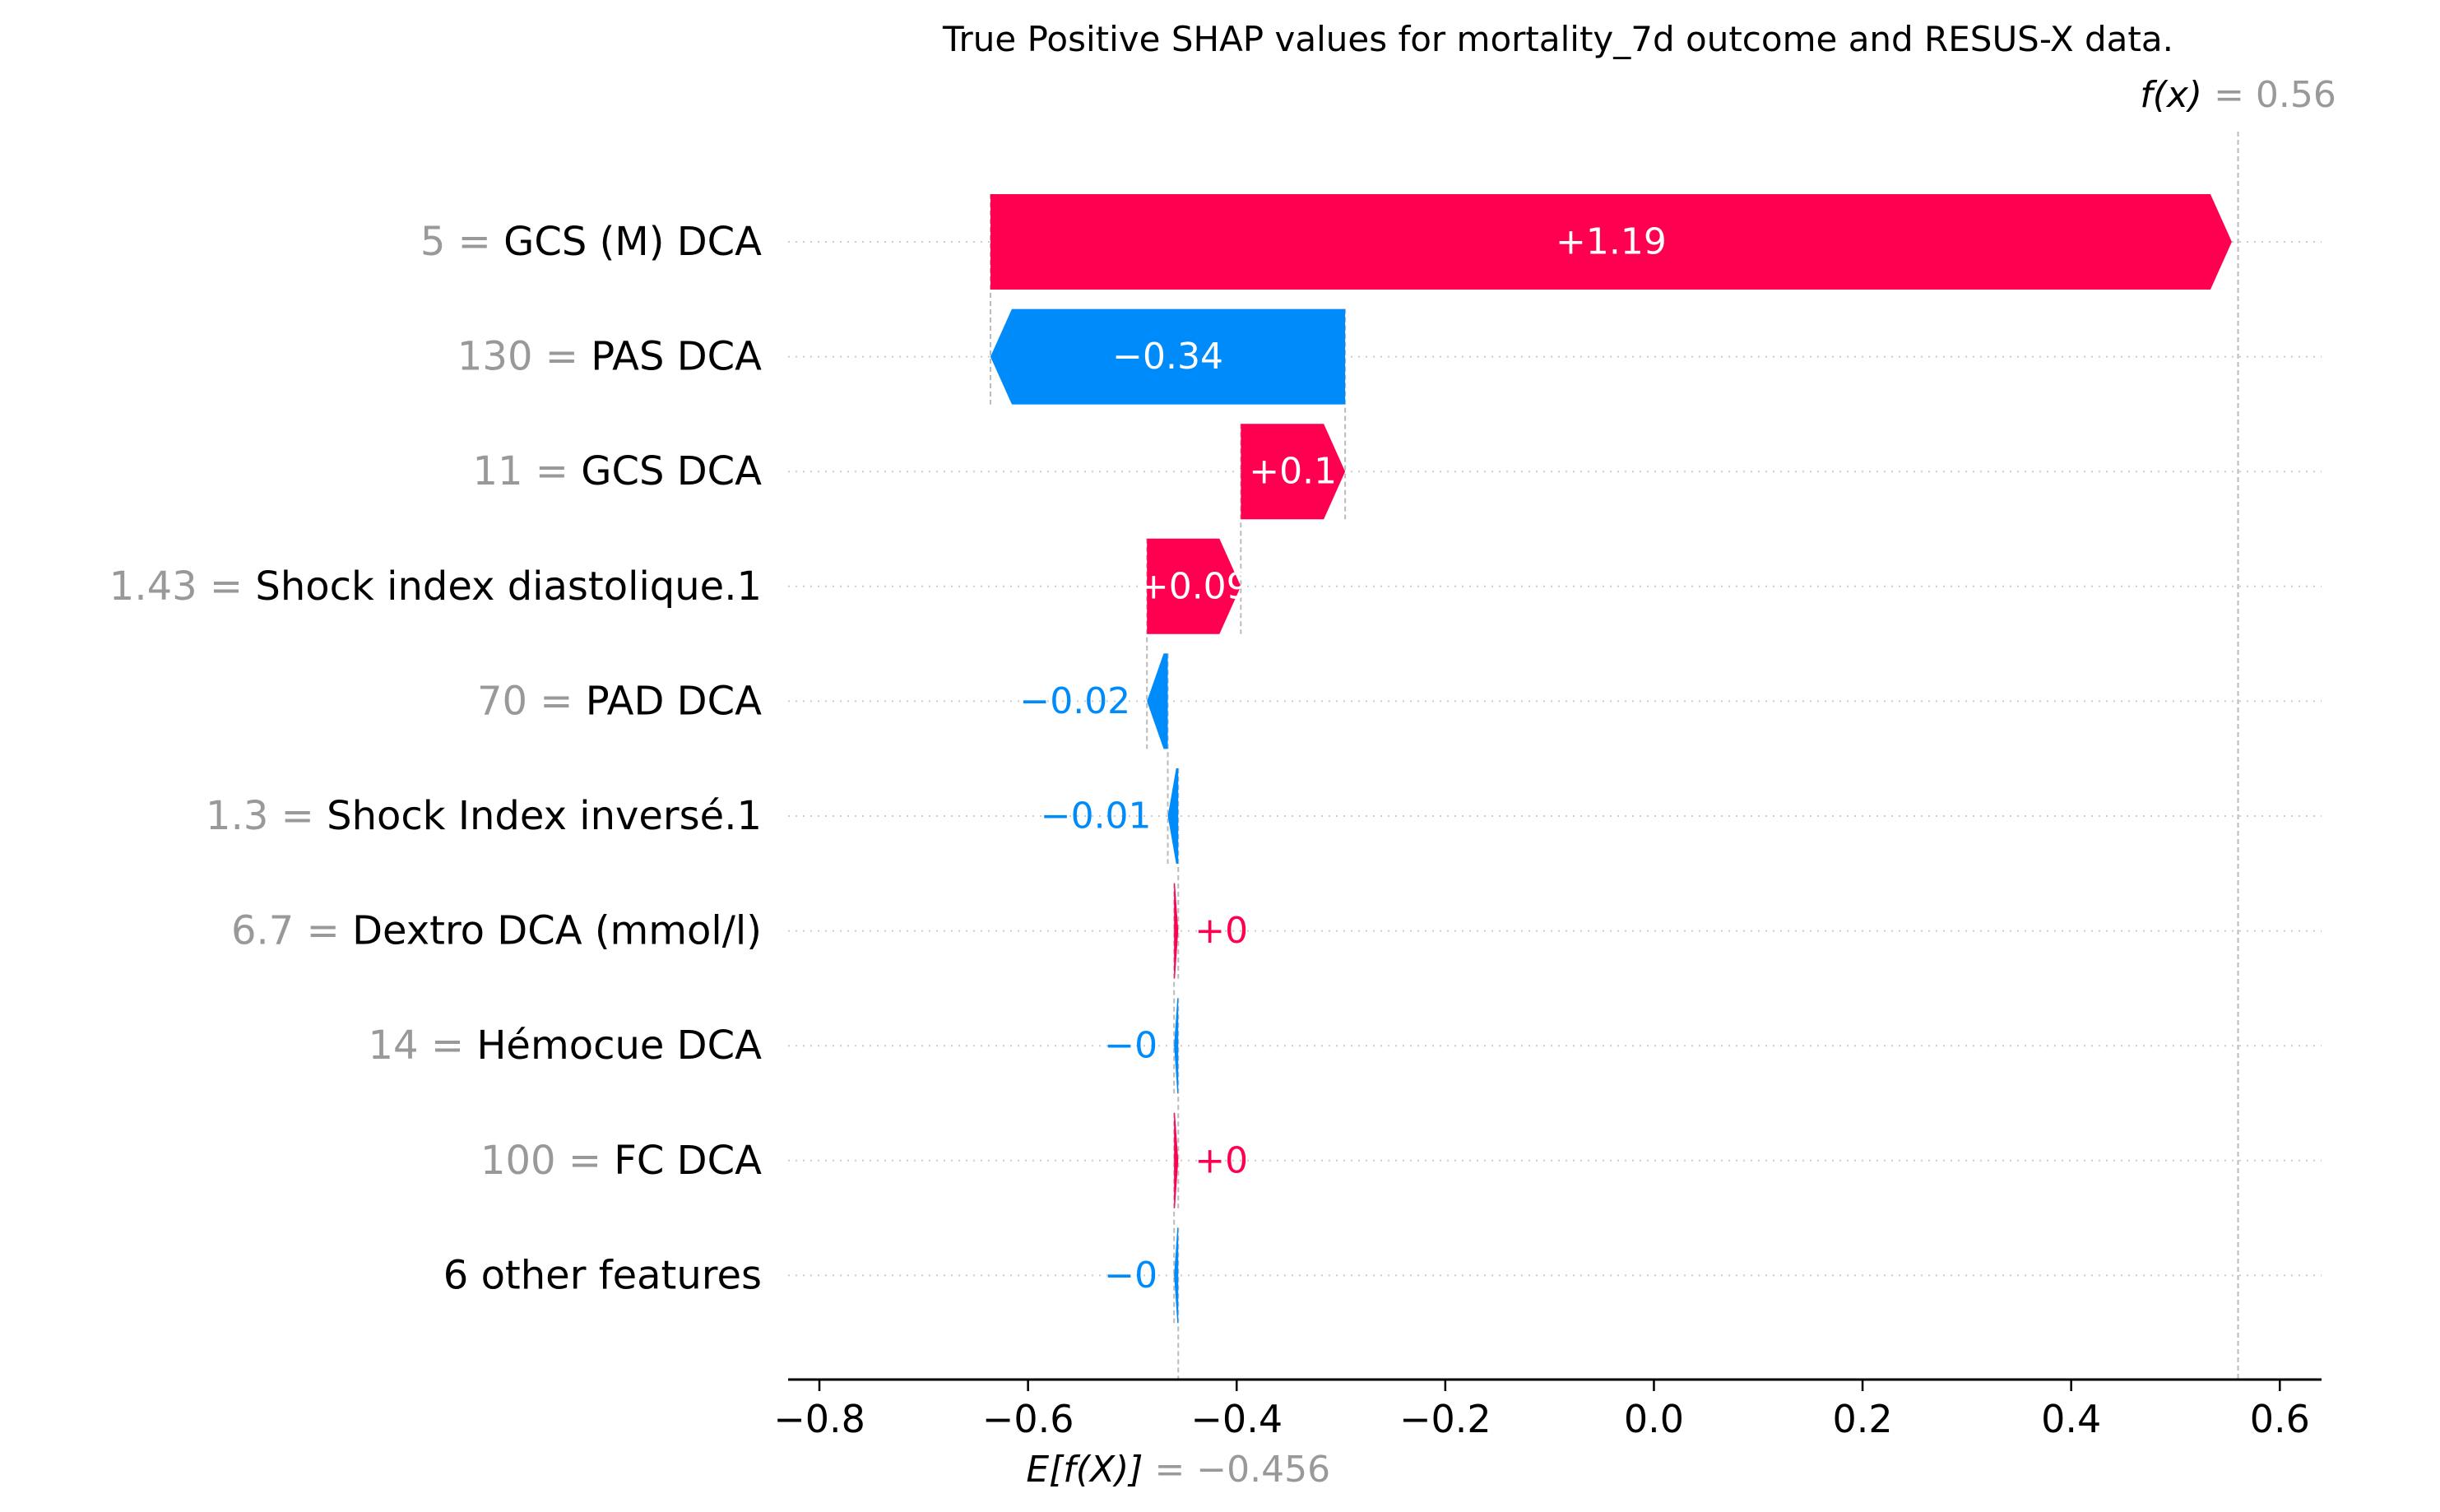 Image resolution: width=2440 pixels, height=1512 pixels. Describe the element at coordinates (2071, 1419) in the screenshot. I see `x-tick-label: 0.4` at that location.